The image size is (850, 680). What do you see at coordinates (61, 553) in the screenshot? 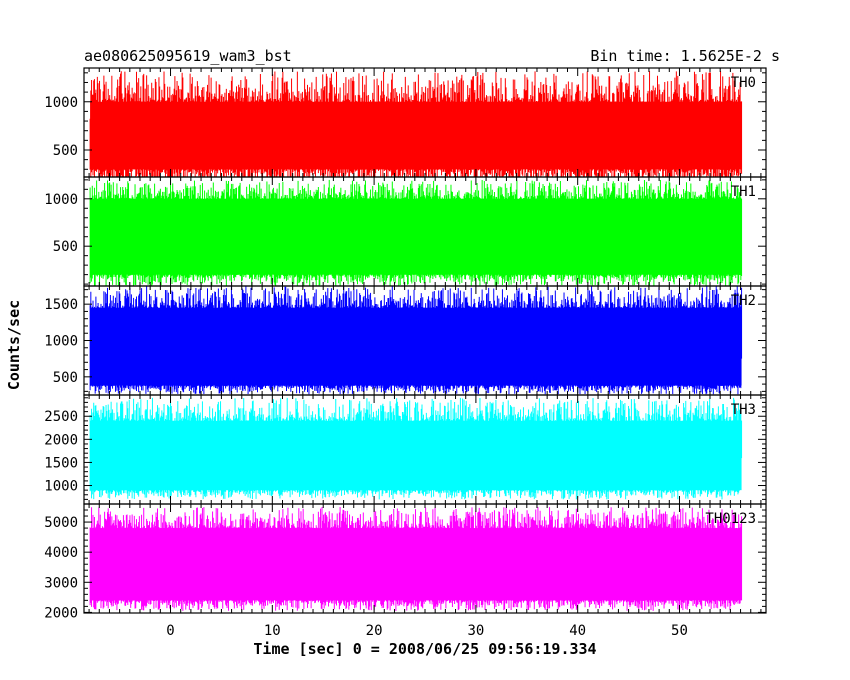
I see `y-tick-label: 4000` at bounding box center [61, 553].